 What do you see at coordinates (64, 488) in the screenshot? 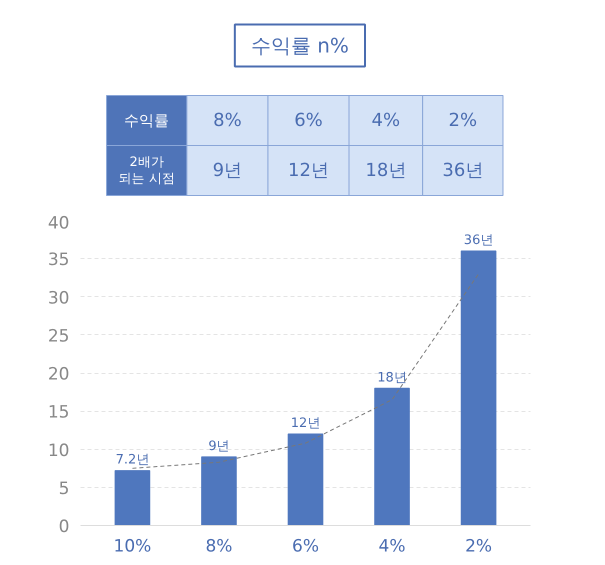
I see `y-tick-label: 5` at bounding box center [64, 488].